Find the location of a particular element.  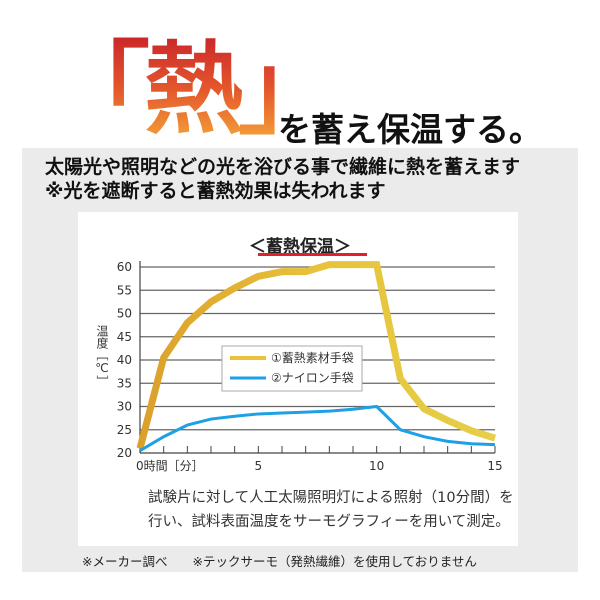

y-tick-label: 50 is located at coordinates (124, 314).